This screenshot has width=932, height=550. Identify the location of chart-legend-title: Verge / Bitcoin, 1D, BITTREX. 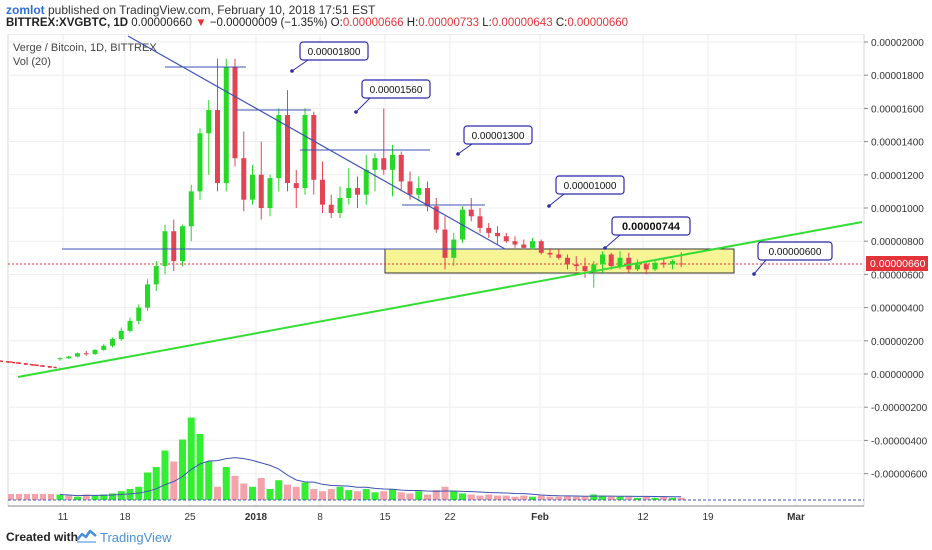
(85, 48).